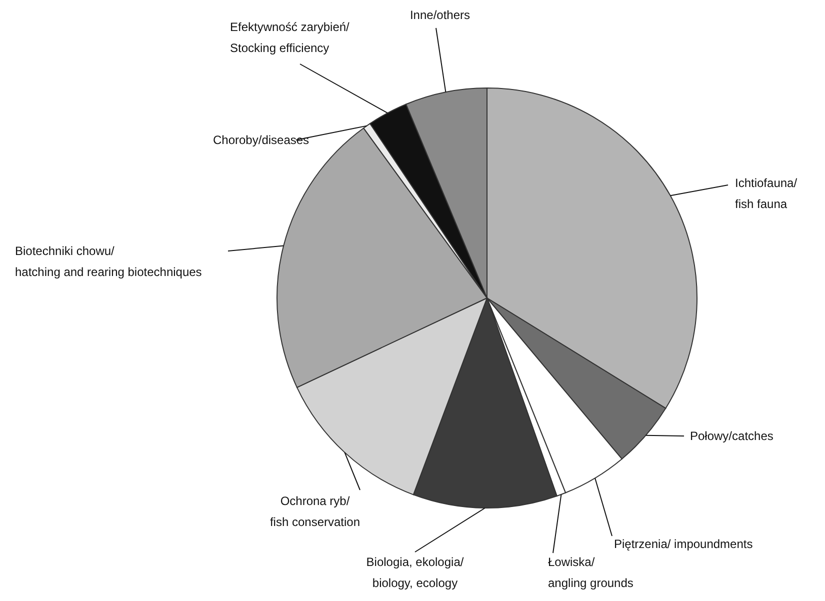  I want to click on slice-label: Biologia, ekologia/ biology, ecology, so click(415, 572).